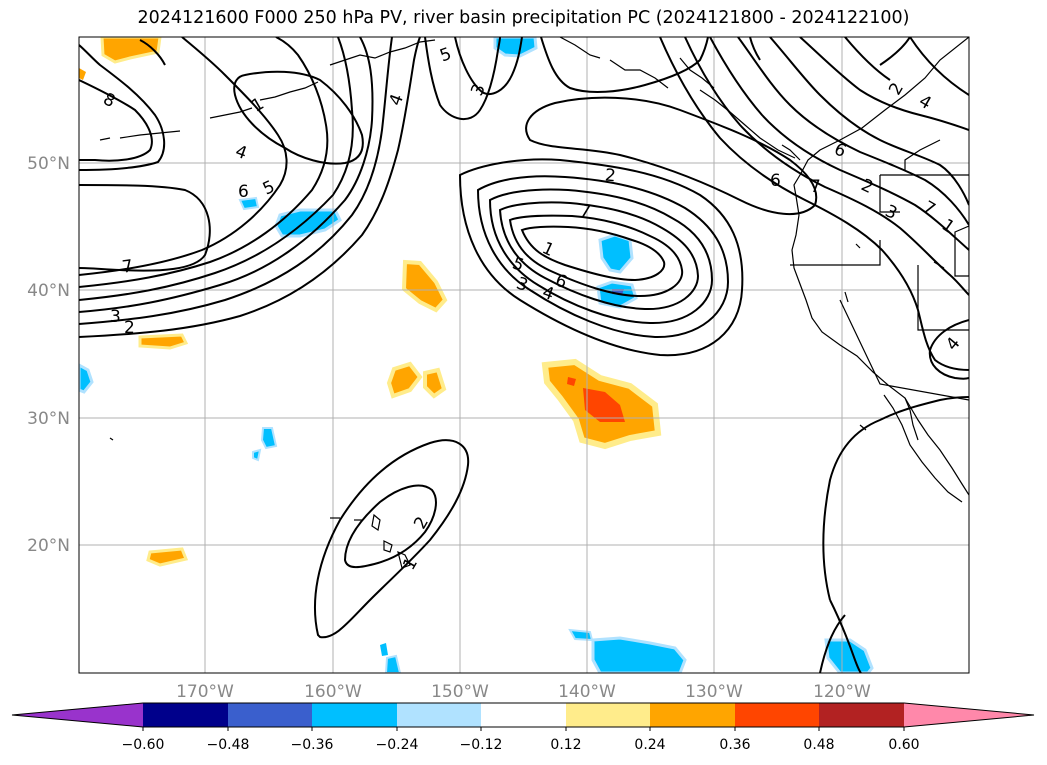  What do you see at coordinates (903, 745) in the screenshot?
I see `colorbar-tick-label: 0.60` at bounding box center [903, 745].